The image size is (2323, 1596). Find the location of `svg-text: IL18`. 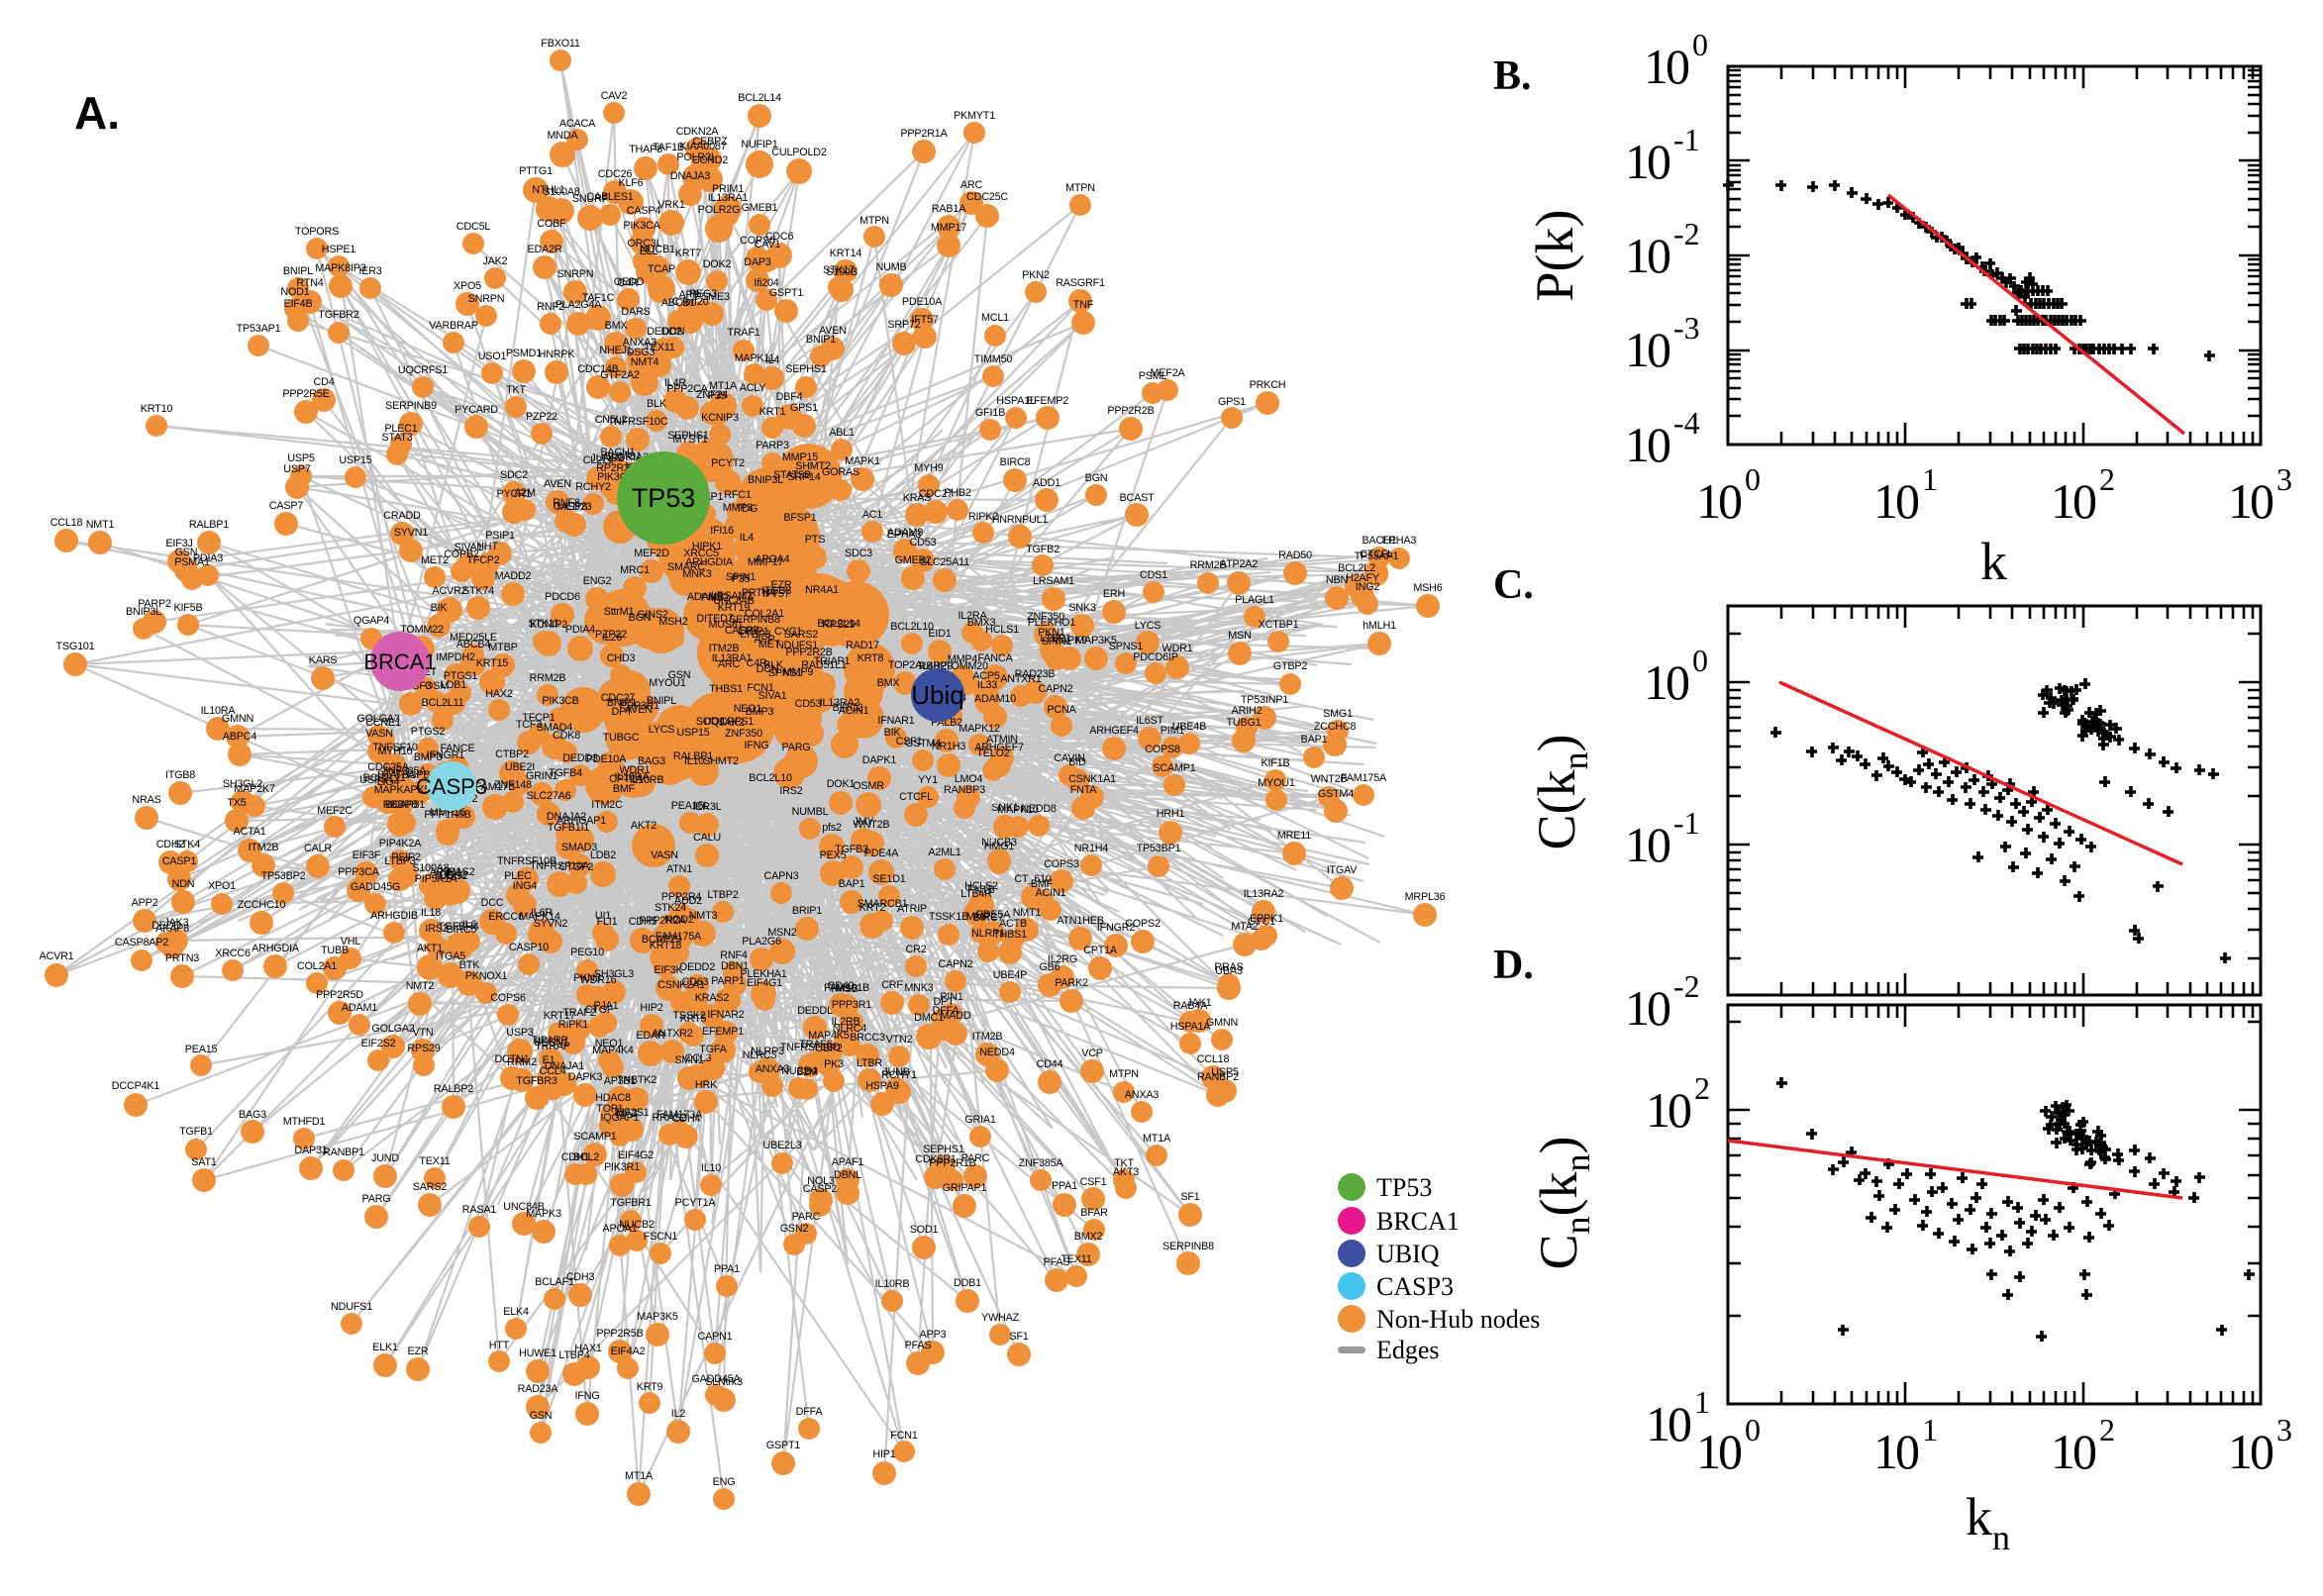

svg-text: IL18 is located at coordinates (431, 913).